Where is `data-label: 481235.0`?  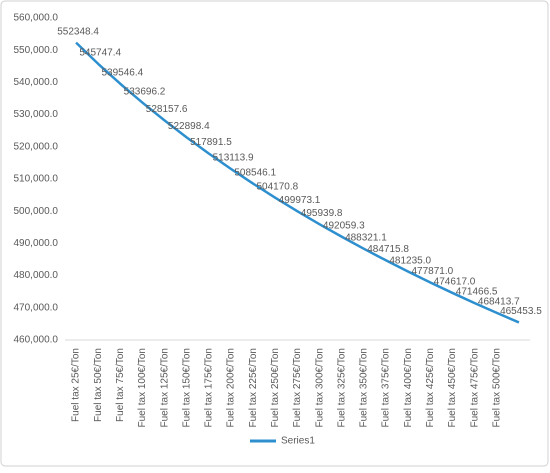 data-label: 481235.0 is located at coordinates (410, 260).